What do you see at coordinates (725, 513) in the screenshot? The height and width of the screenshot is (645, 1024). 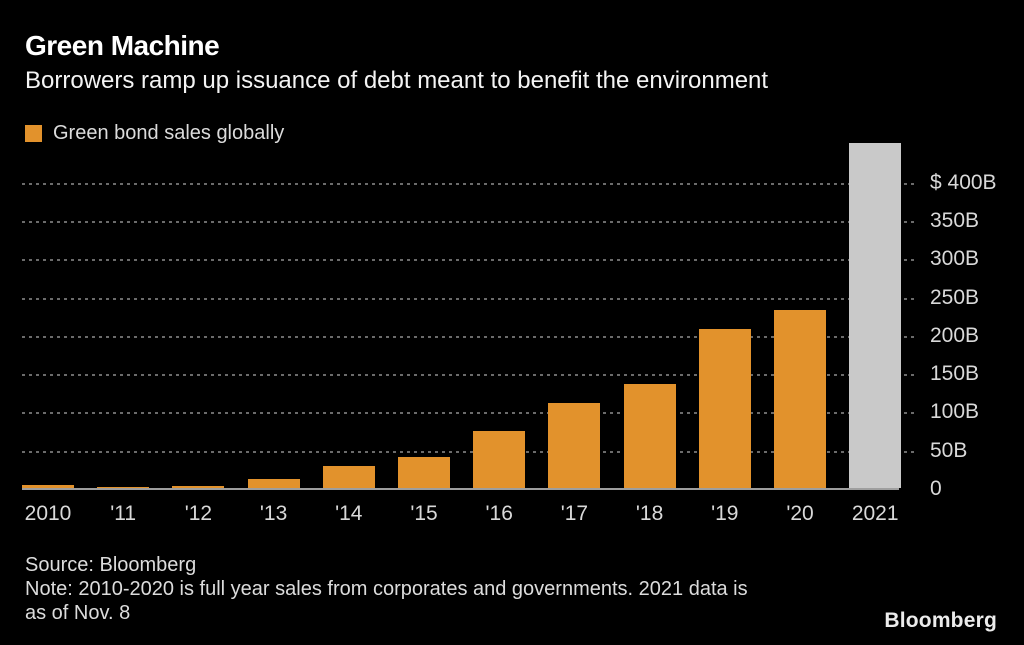 I see `x-axis-tick-label: '19` at bounding box center [725, 513].